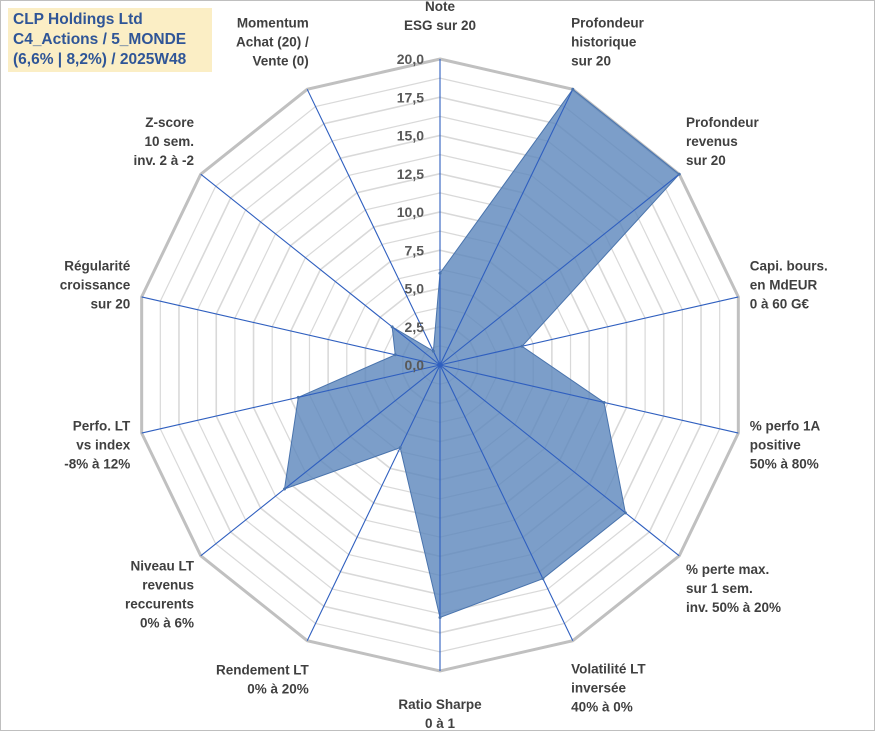 The image size is (875, 731). What do you see at coordinates (160, 594) in the screenshot?
I see `axis-label: Niveau LT revenus reccurents 0% à 6%` at bounding box center [160, 594].